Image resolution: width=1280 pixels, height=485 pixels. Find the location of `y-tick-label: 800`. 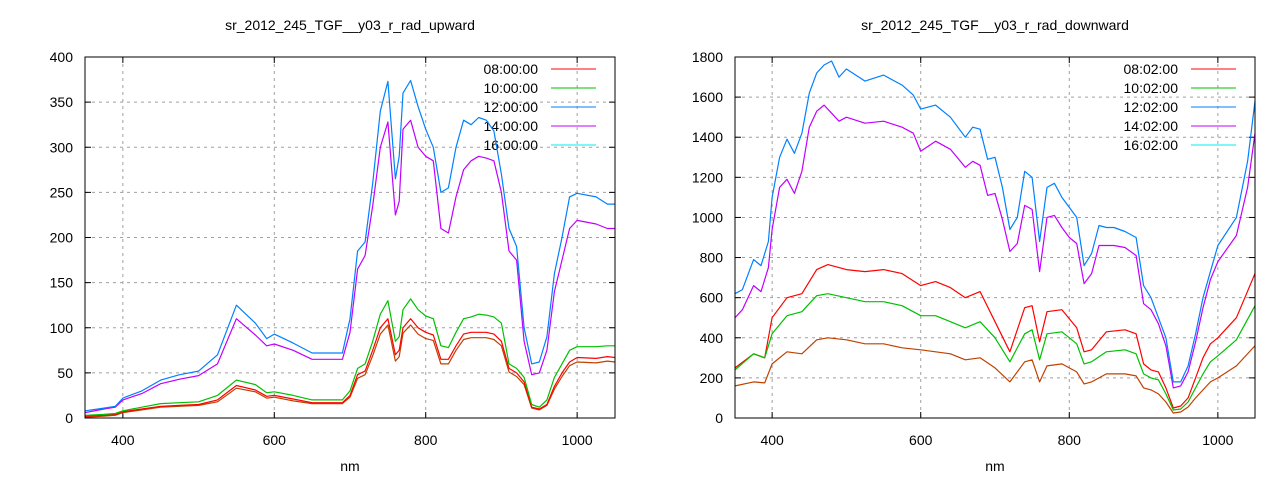

y-tick-label: 800 is located at coordinates (712, 258).